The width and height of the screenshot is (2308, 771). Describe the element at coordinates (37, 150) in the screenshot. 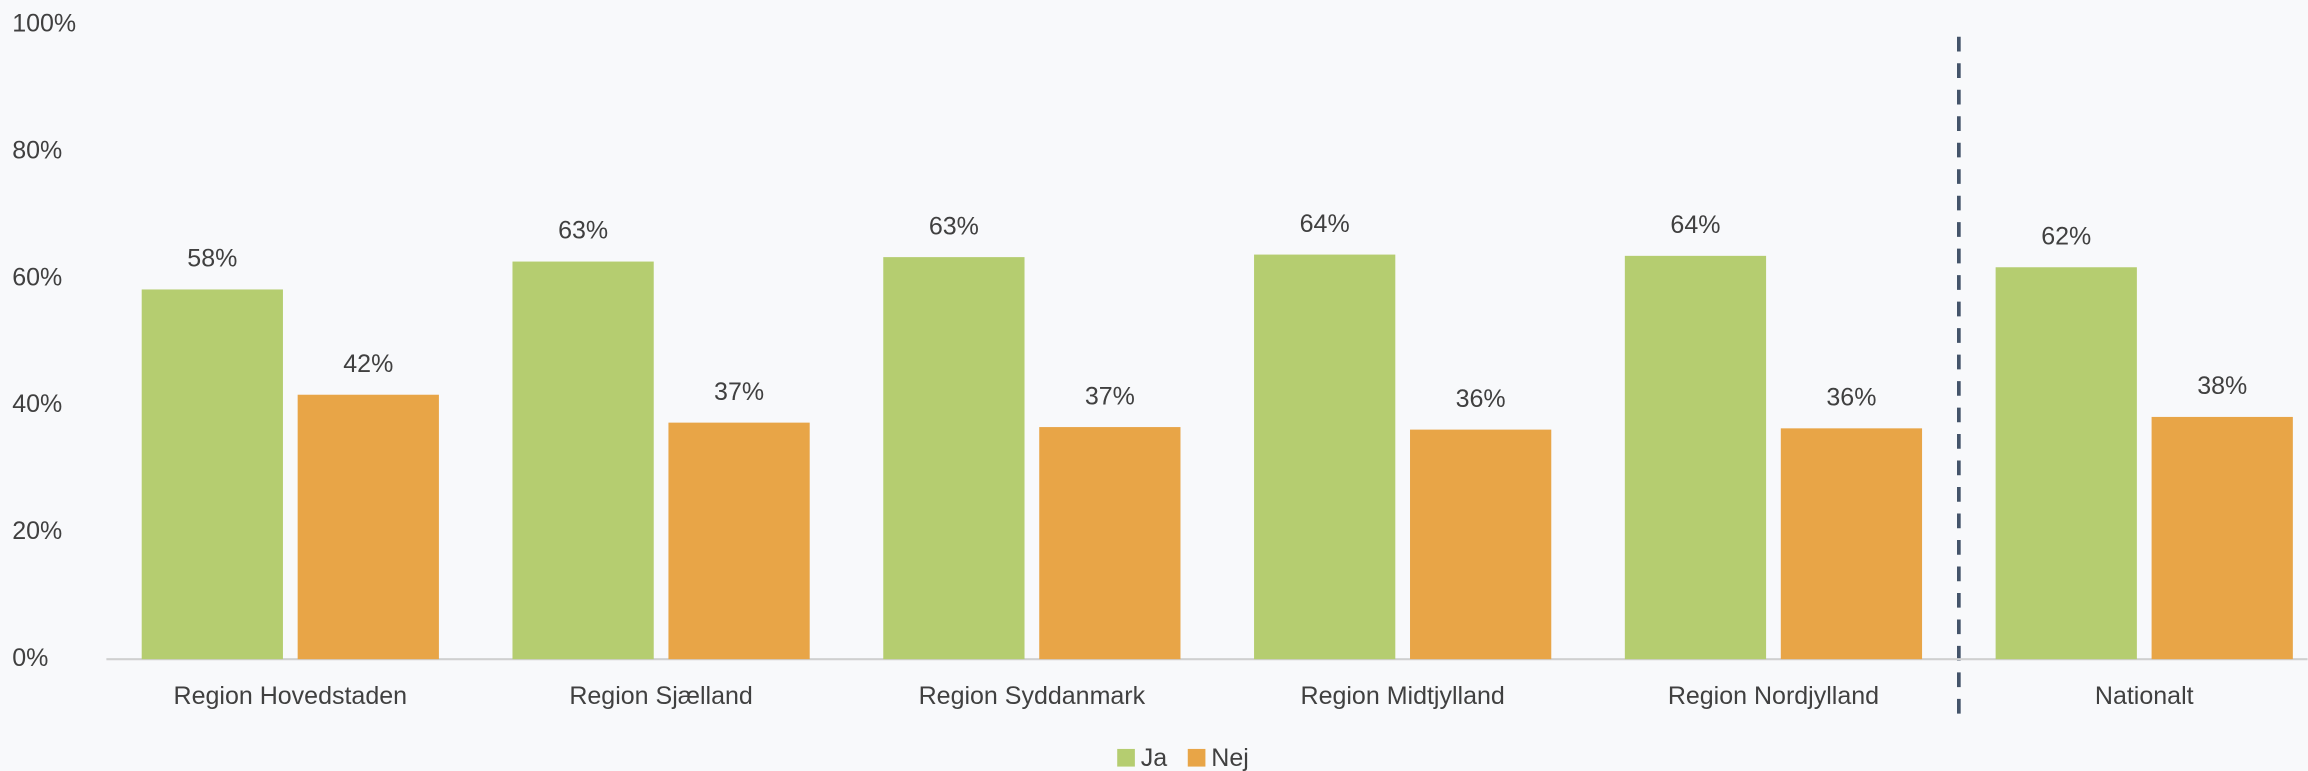

I see `y-tick-label: 80%` at that location.